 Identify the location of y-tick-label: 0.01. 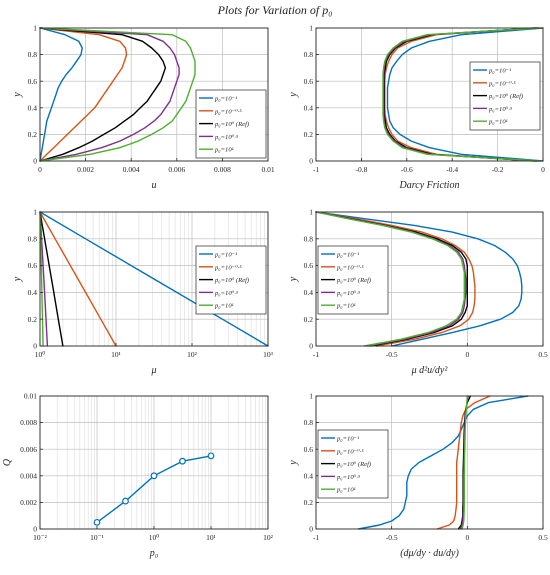
(30, 396).